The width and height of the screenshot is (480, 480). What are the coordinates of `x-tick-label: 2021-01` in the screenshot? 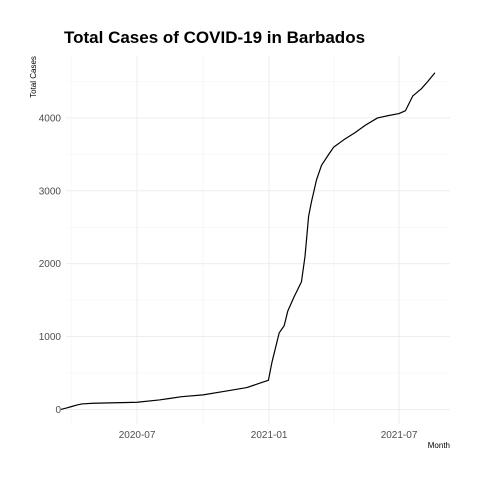 It's located at (269, 435).